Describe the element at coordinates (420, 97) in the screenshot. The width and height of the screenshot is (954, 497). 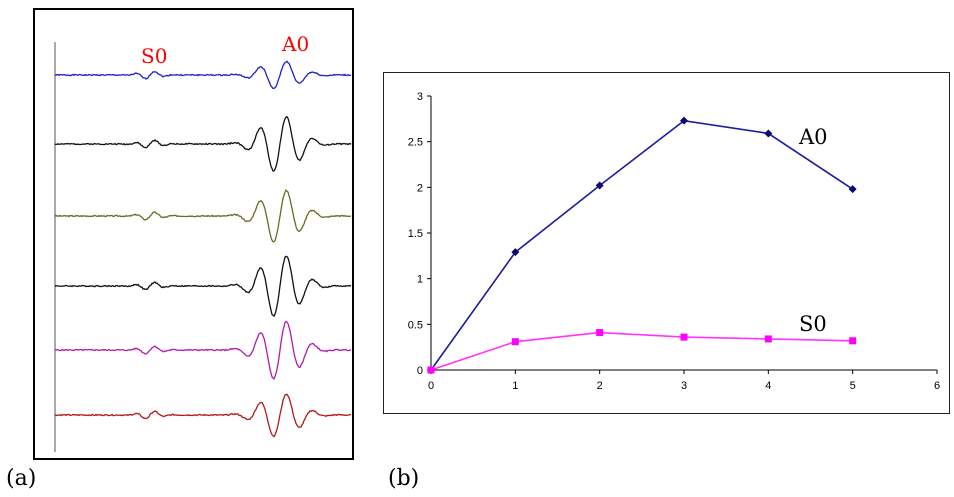
I see `y-tick-label: 3` at that location.